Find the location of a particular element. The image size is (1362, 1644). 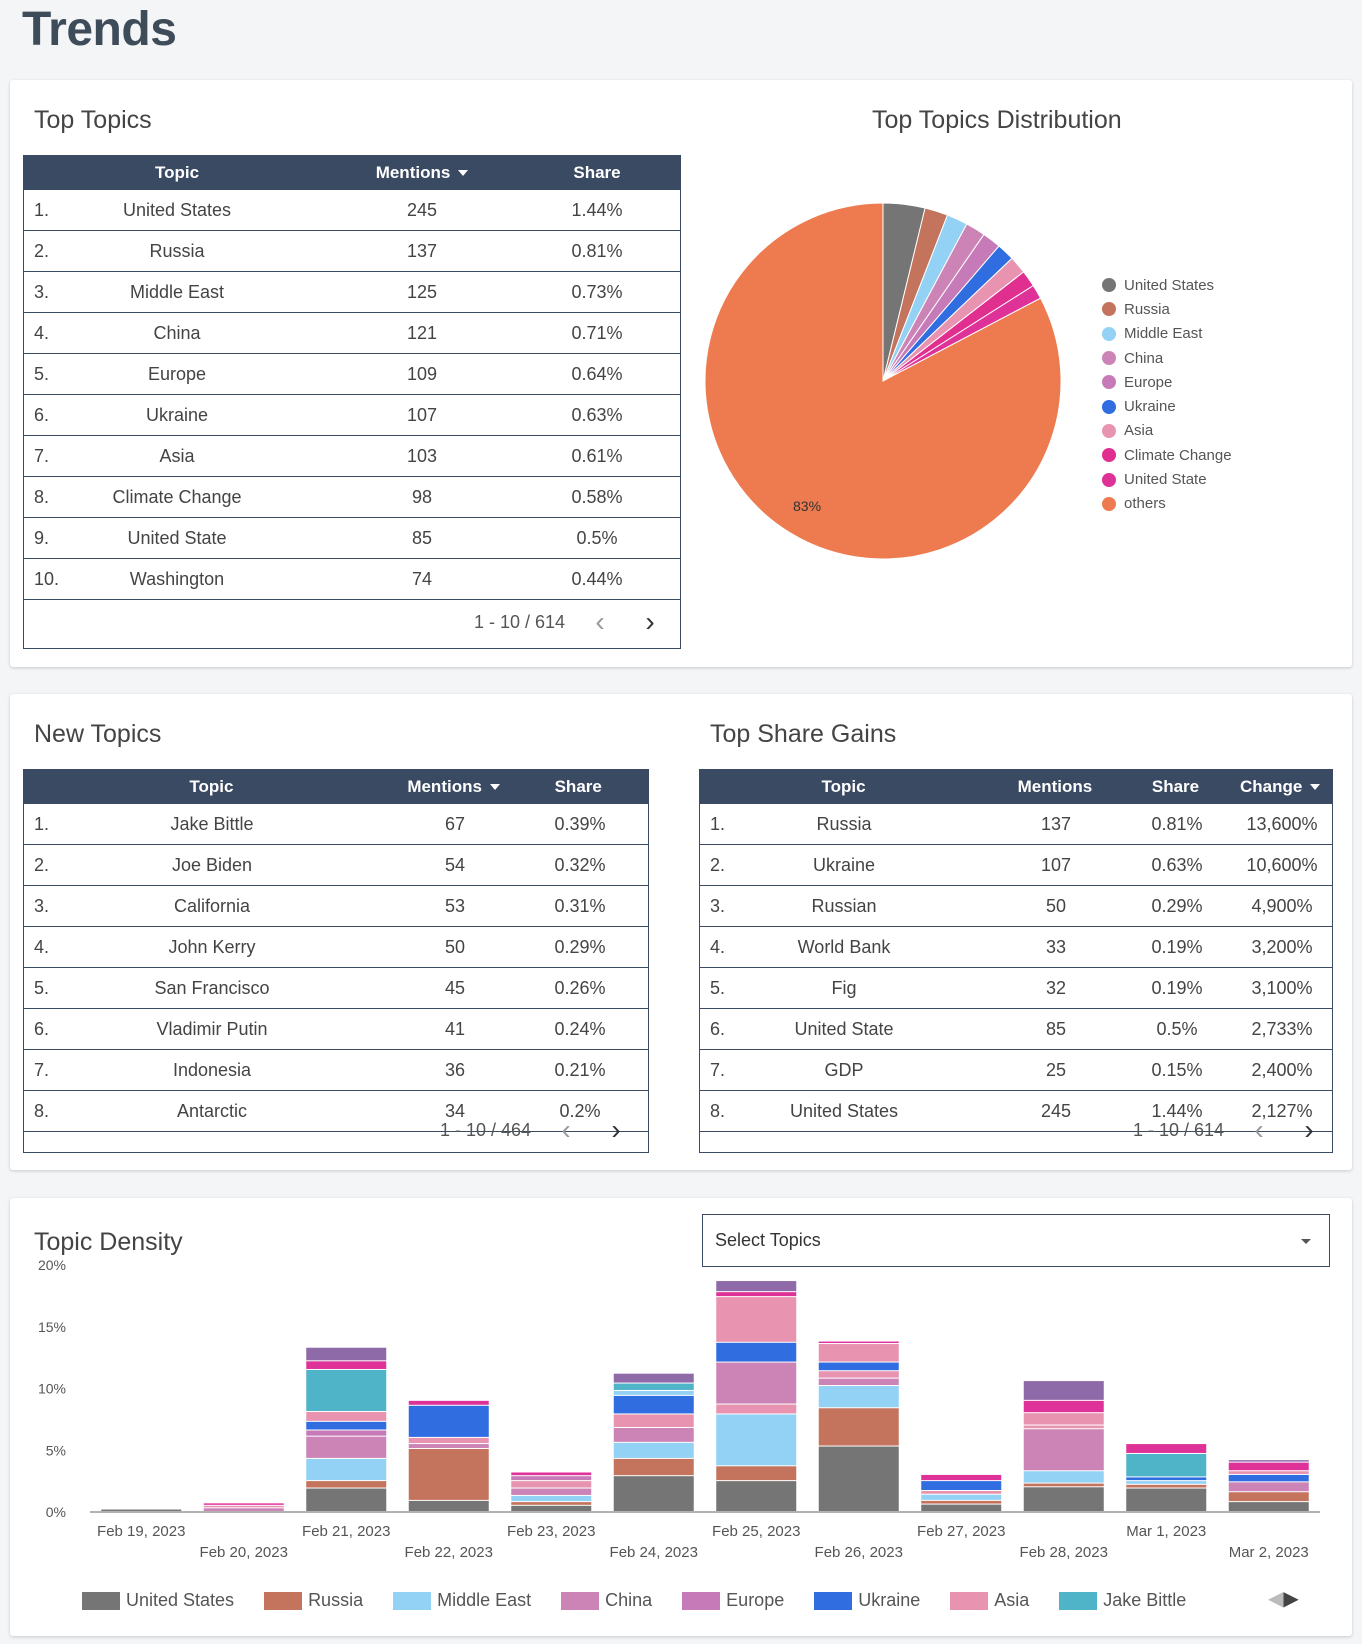

table-row: 1. Jake Bittle 67 0.39% is located at coordinates (336, 824).